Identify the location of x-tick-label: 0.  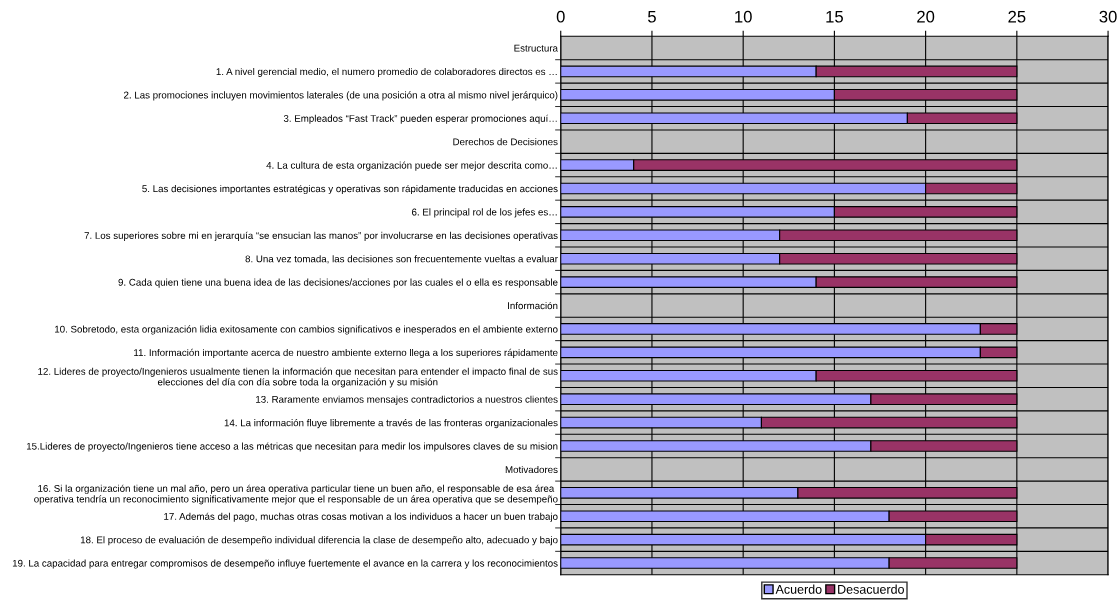
(560, 16).